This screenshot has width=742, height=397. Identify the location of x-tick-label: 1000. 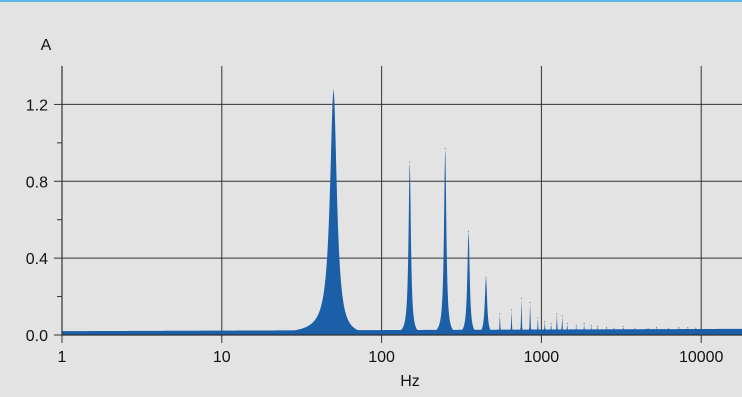
(542, 357).